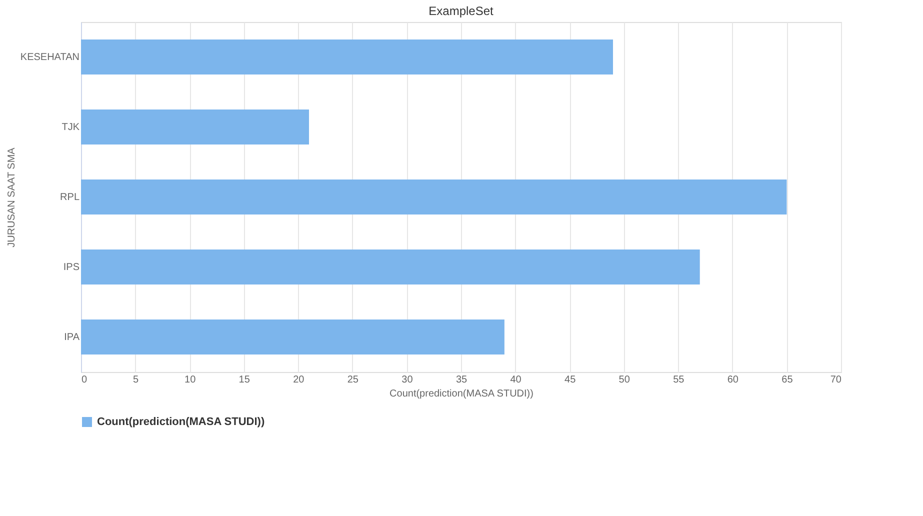 This screenshot has height=516, width=923. I want to click on x-tick-label: 0, so click(85, 380).